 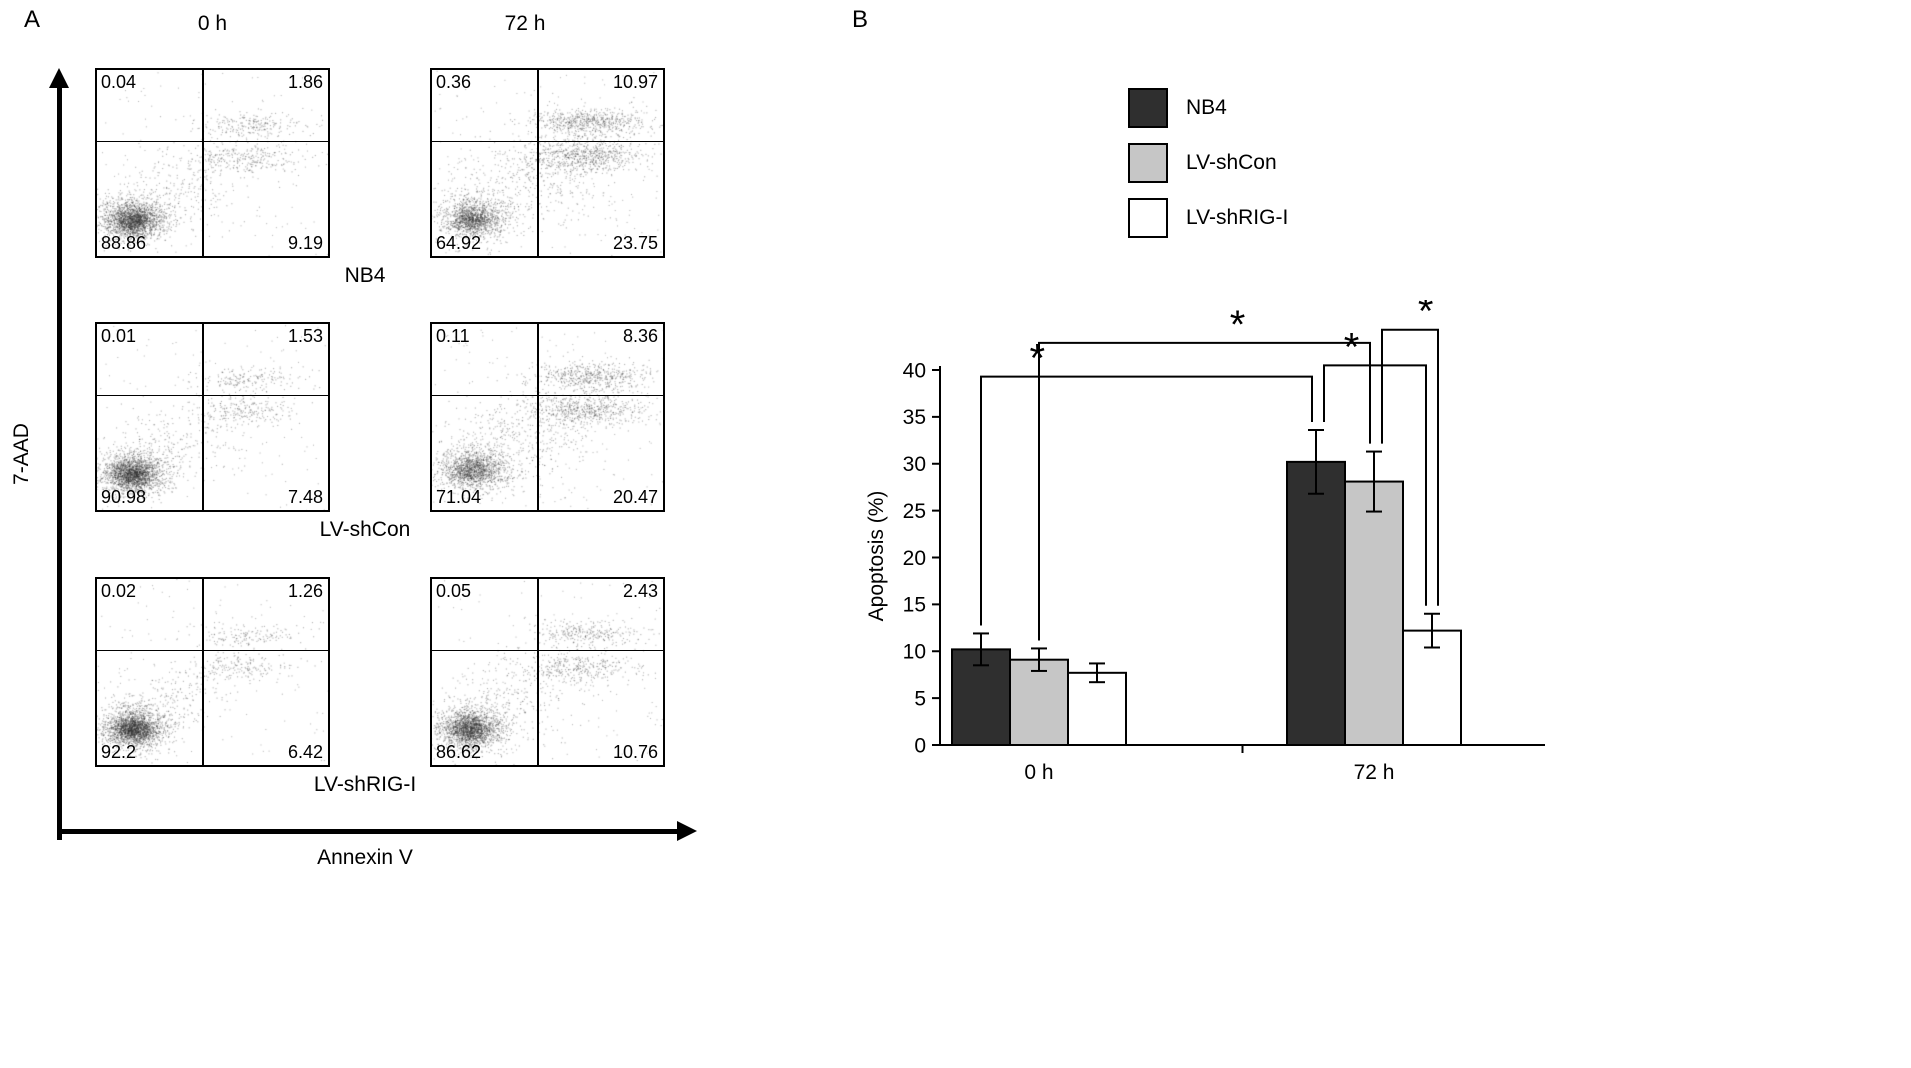 I want to click on flow-plot-lvshrigi-0h: 0.02 1.26 92.2 6.42, so click(x=212, y=672).